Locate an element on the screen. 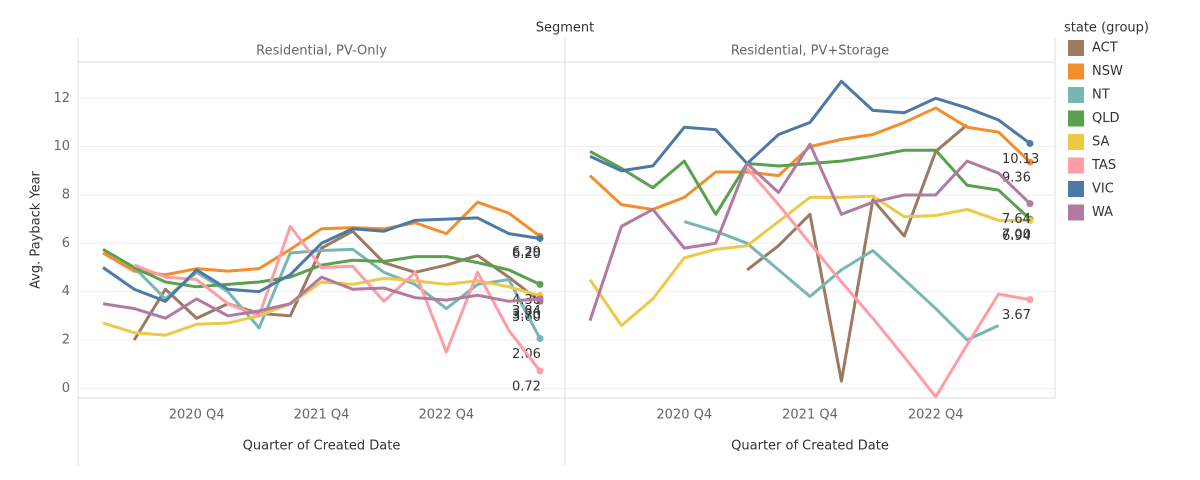 The width and height of the screenshot is (1200, 480). panel-title: Residential, PV+Storage is located at coordinates (810, 51).